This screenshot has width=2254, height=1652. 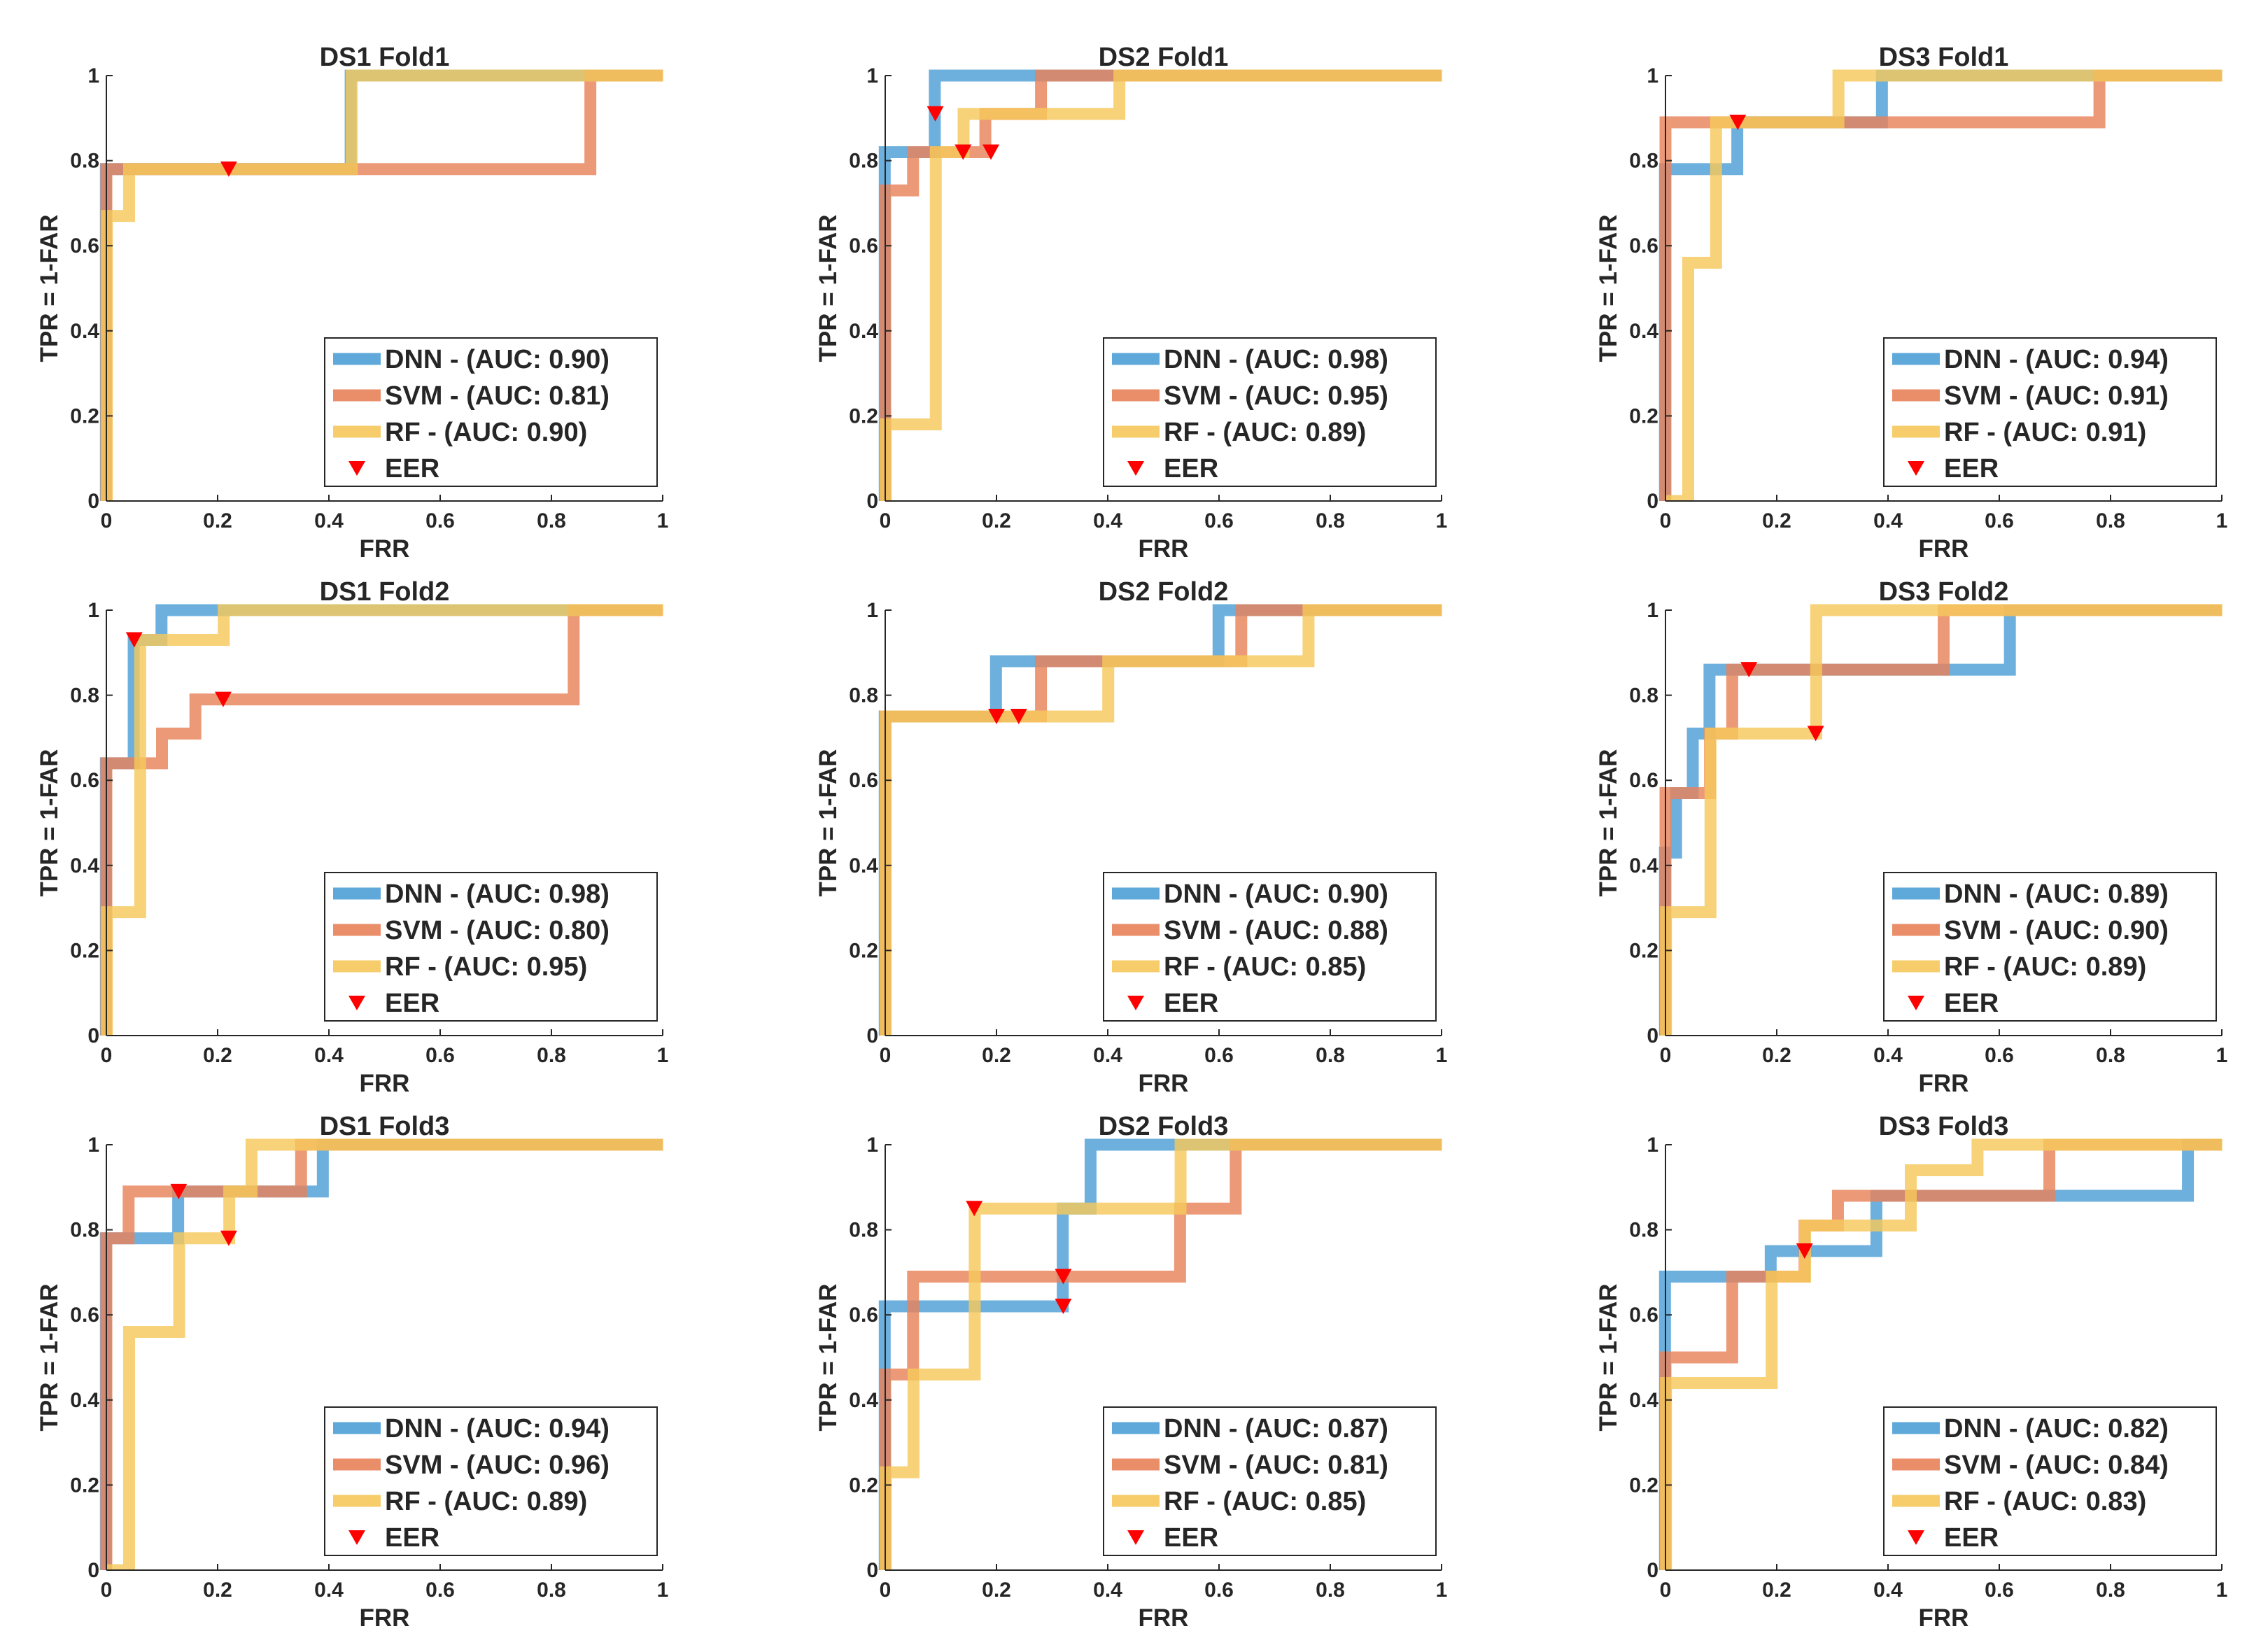 What do you see at coordinates (1944, 1126) in the screenshot?
I see `plot-title: DS3 Fold3` at bounding box center [1944, 1126].